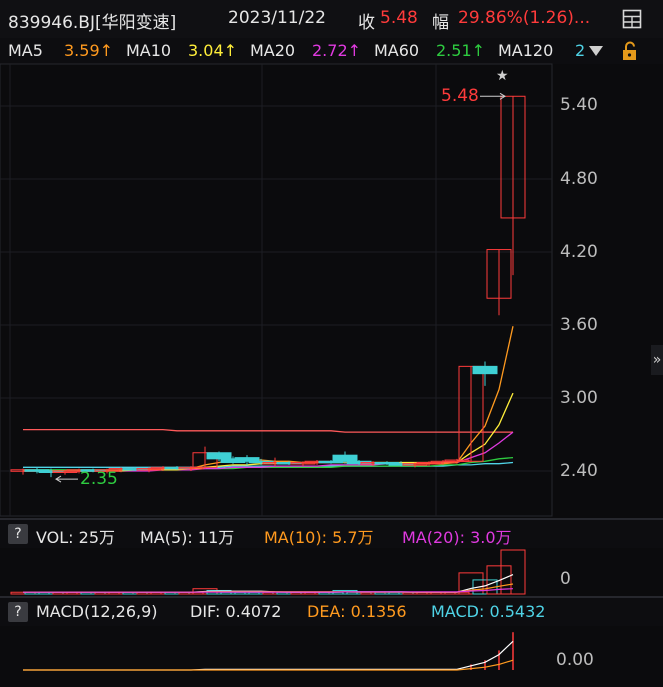 This screenshot has width=663, height=687. Describe the element at coordinates (440, 23) in the screenshot. I see `change-label: 幅` at that location.